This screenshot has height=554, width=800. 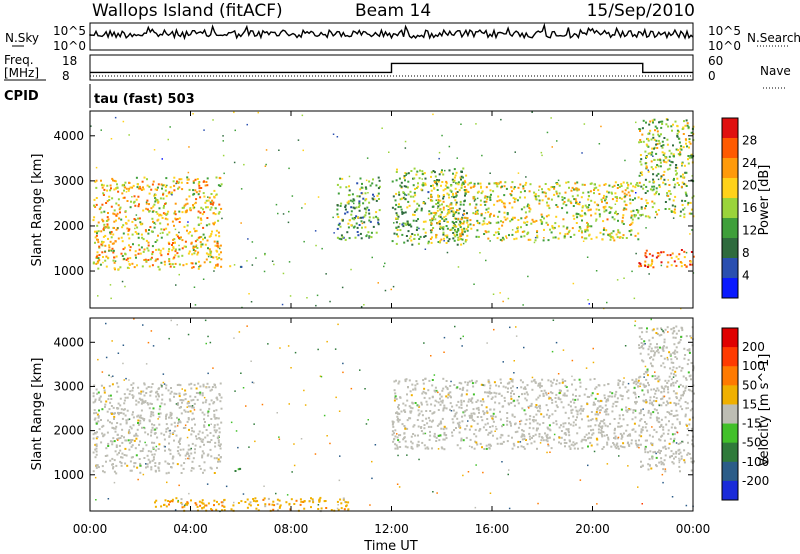 I want to click on y-tick-label: 3000, so click(x=68, y=181).